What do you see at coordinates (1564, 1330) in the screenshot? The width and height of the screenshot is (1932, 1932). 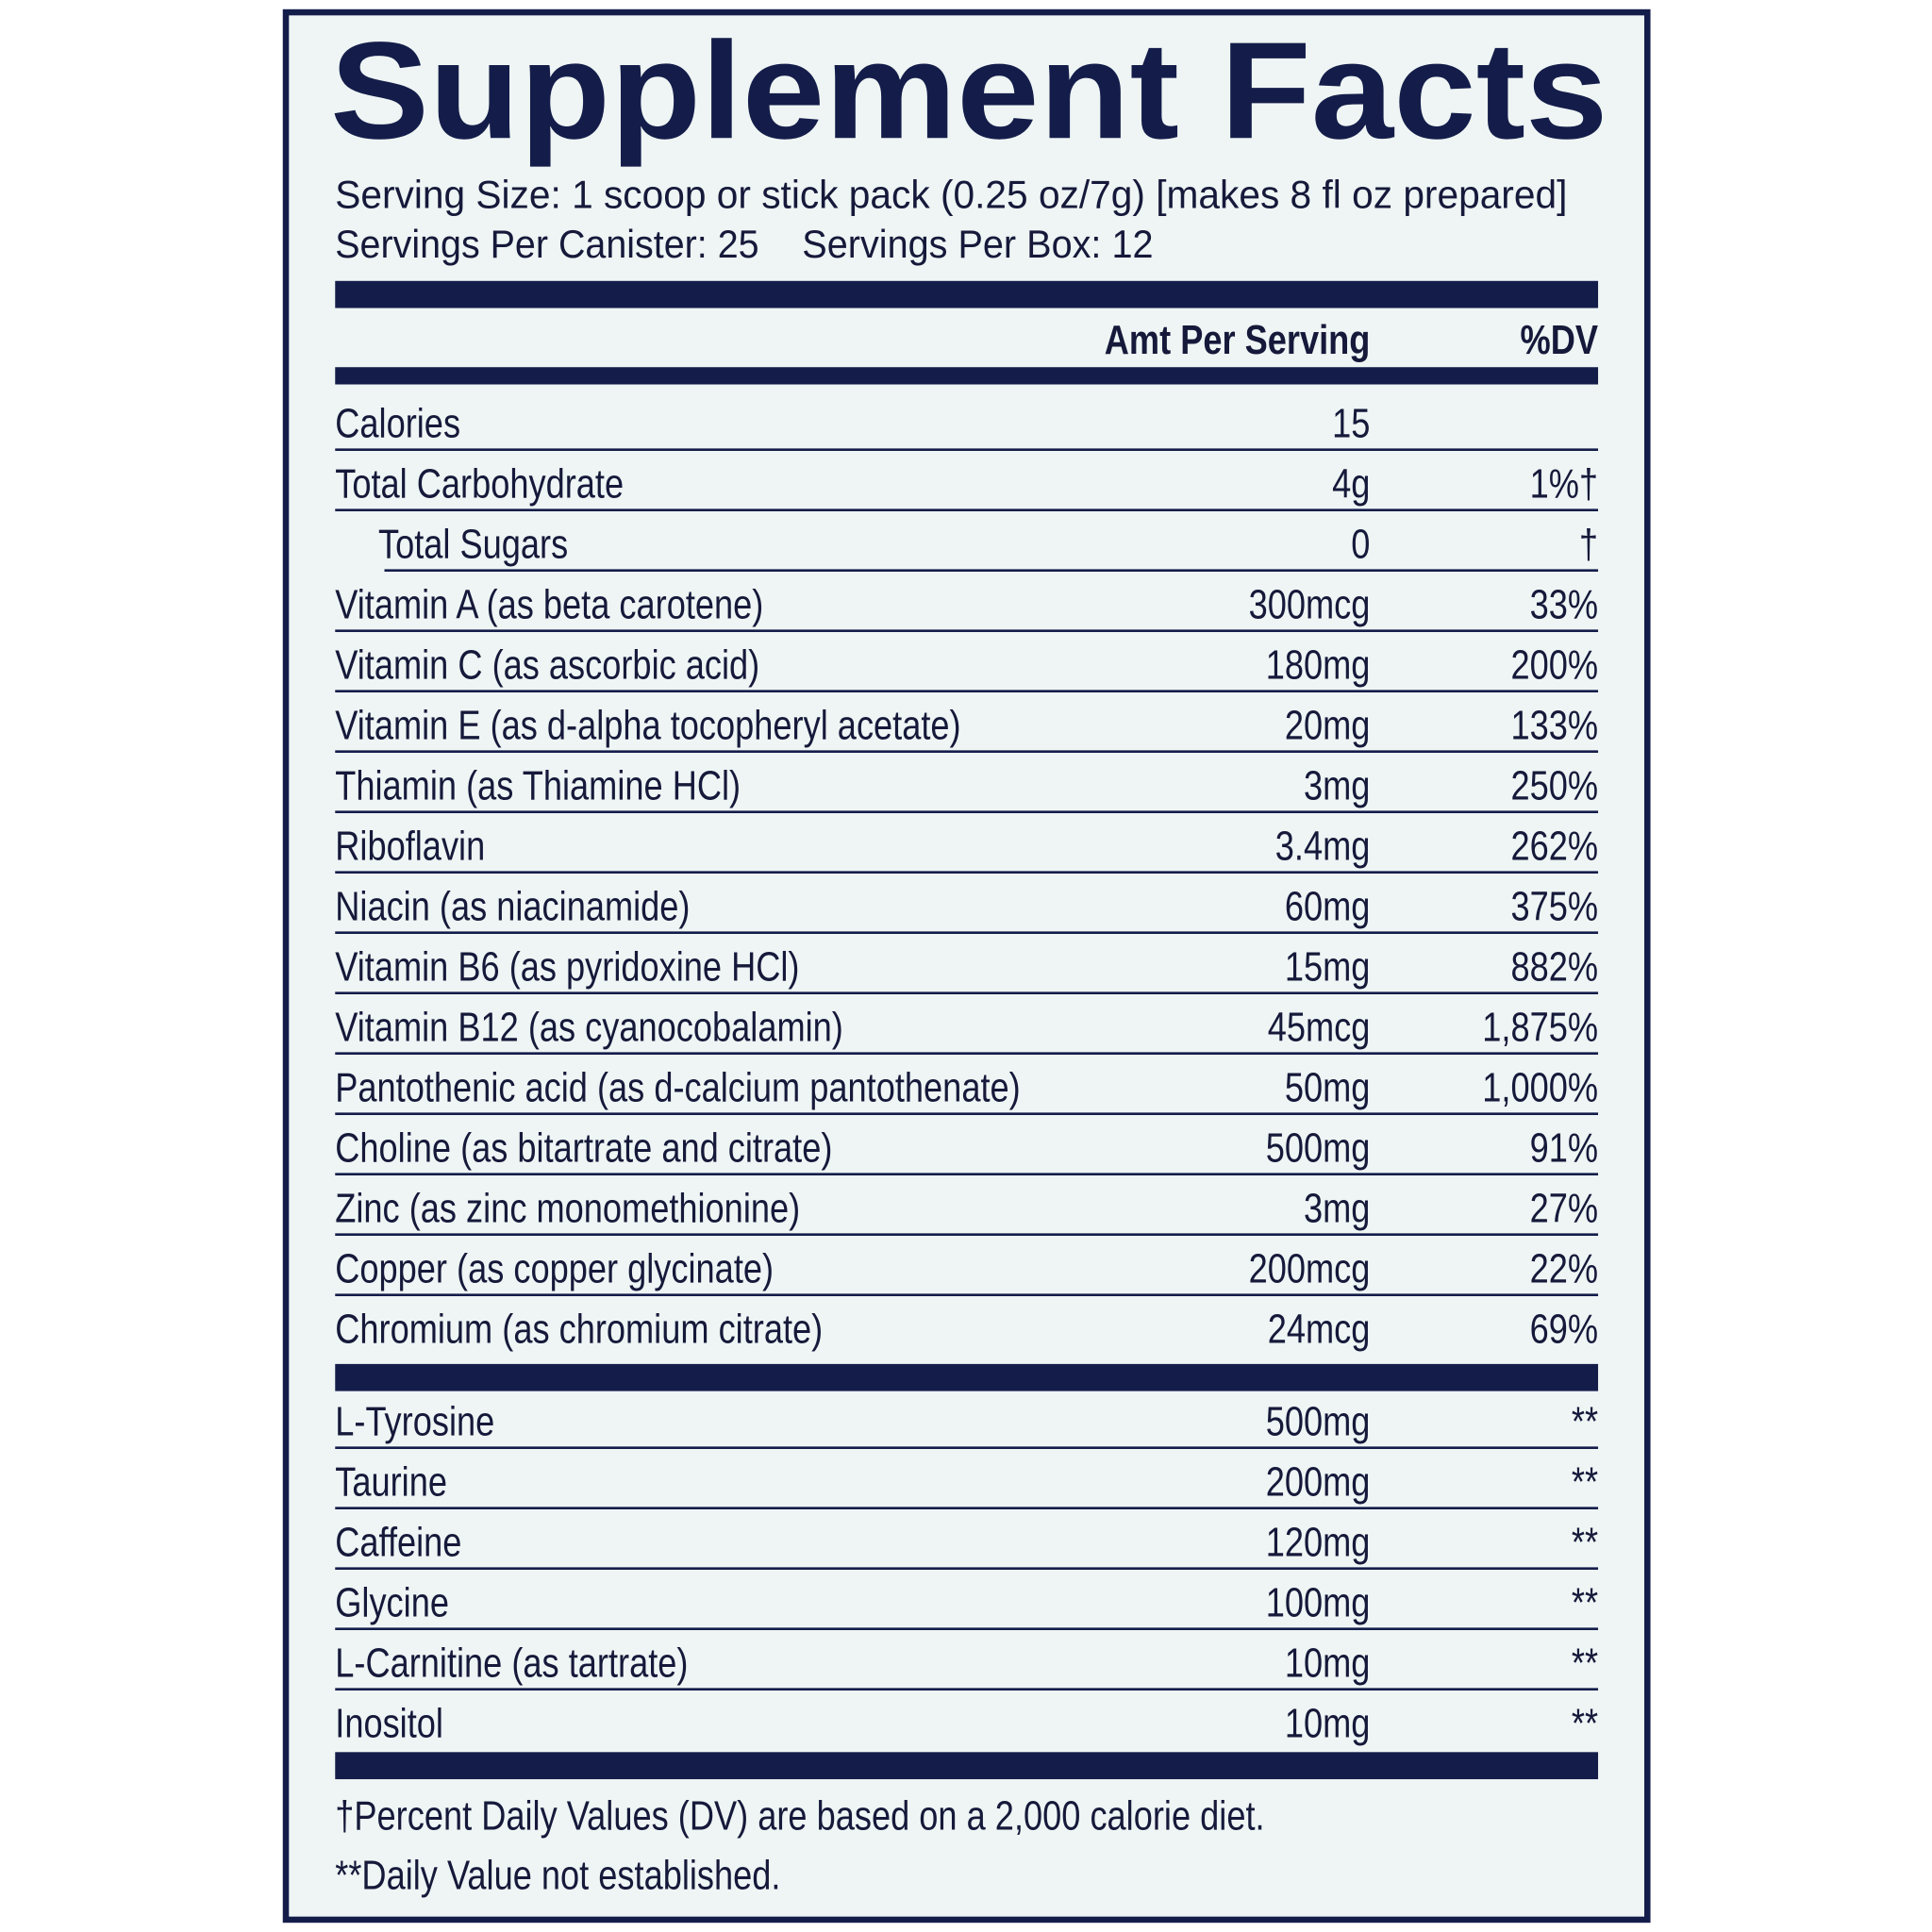 I see `nutrient-dv: 69%` at bounding box center [1564, 1330].